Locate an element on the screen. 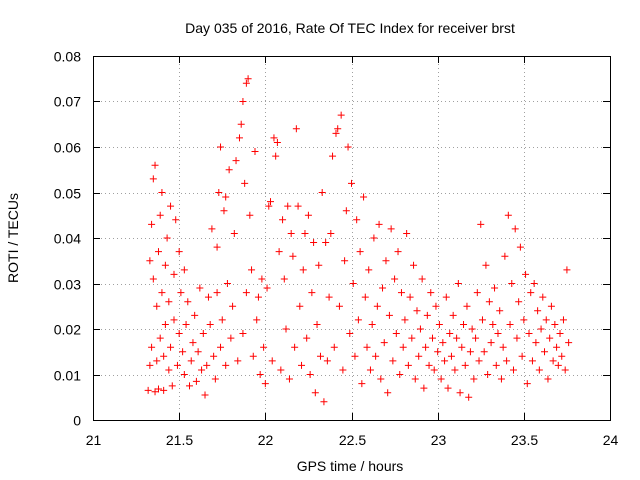 The height and width of the screenshot is (480, 640). y-tick-label: 0.03 is located at coordinates (67, 285).